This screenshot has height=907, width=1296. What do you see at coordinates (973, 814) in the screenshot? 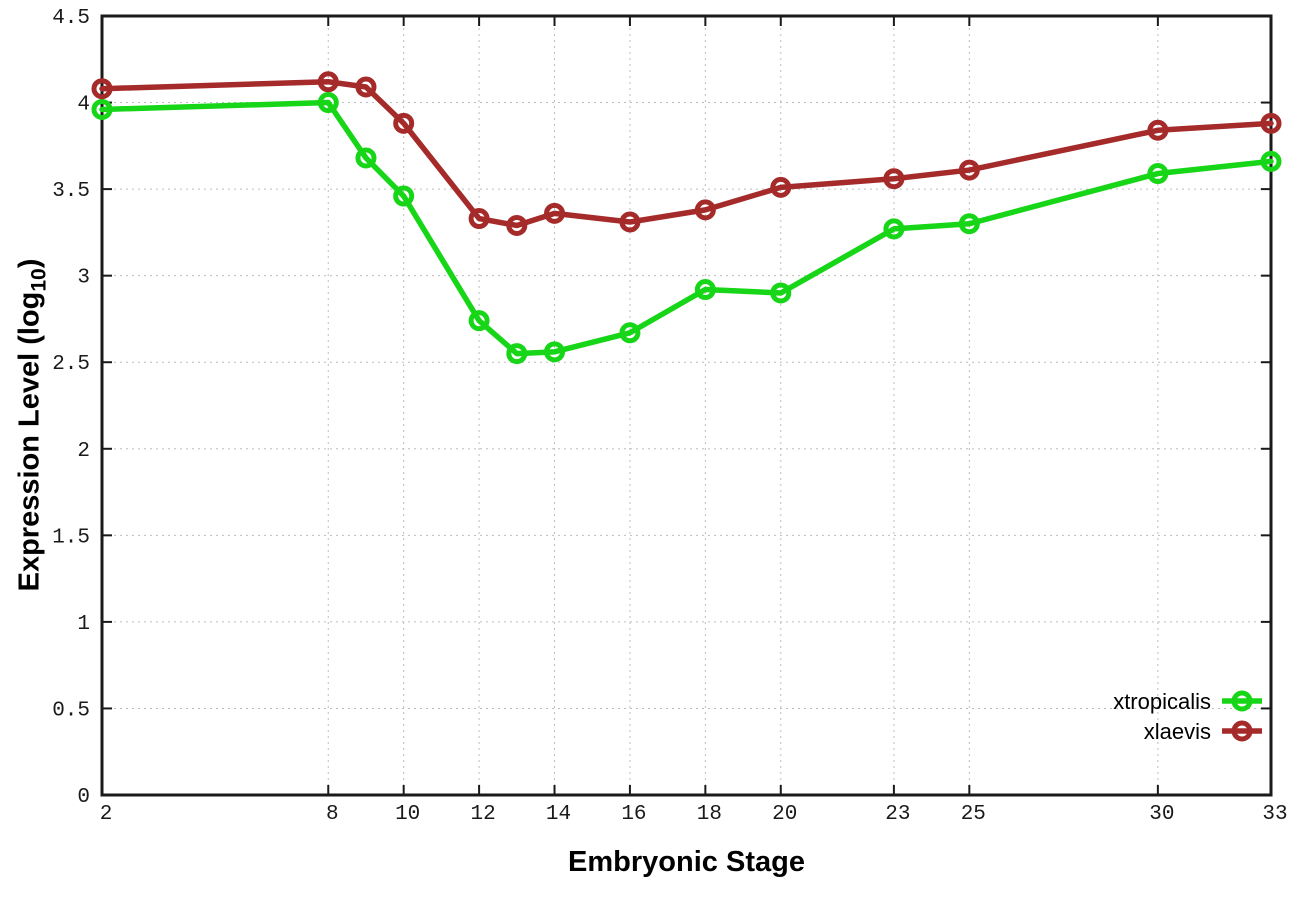
I see `x-tick-label: 25` at bounding box center [973, 814].